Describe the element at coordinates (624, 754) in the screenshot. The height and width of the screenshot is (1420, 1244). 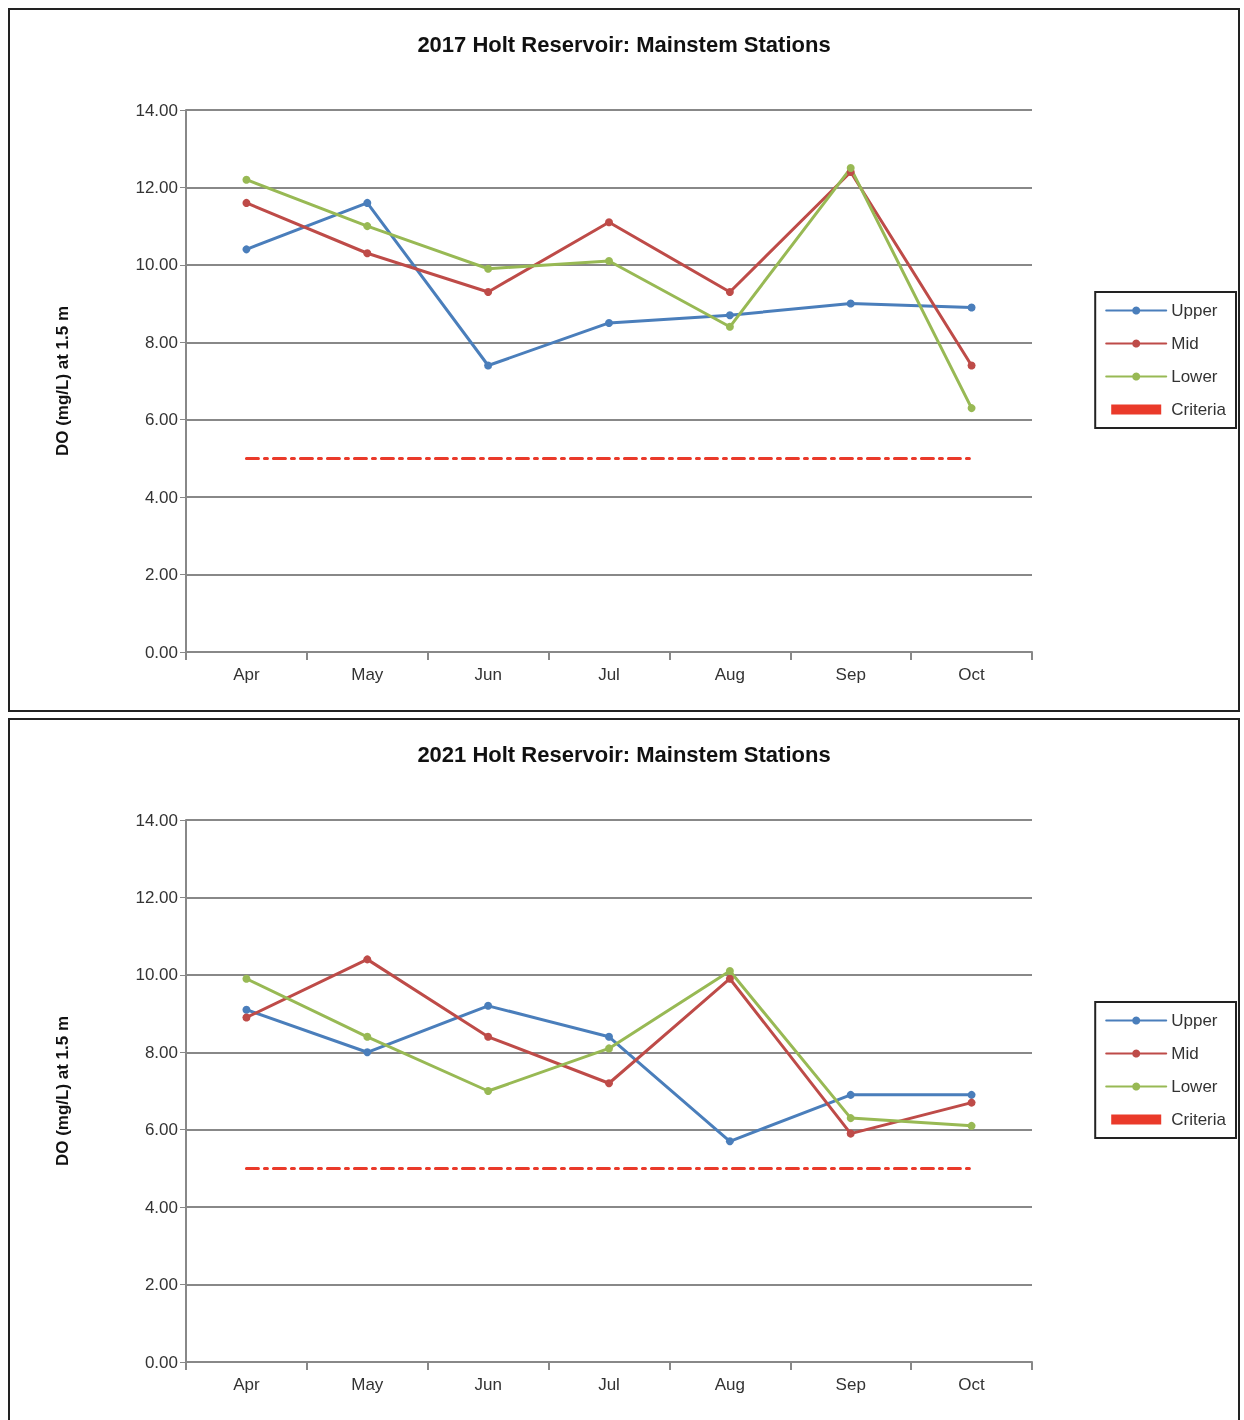
I see `chart-title: 2021 Holt Reservoir: Mainstem Stations` at that location.